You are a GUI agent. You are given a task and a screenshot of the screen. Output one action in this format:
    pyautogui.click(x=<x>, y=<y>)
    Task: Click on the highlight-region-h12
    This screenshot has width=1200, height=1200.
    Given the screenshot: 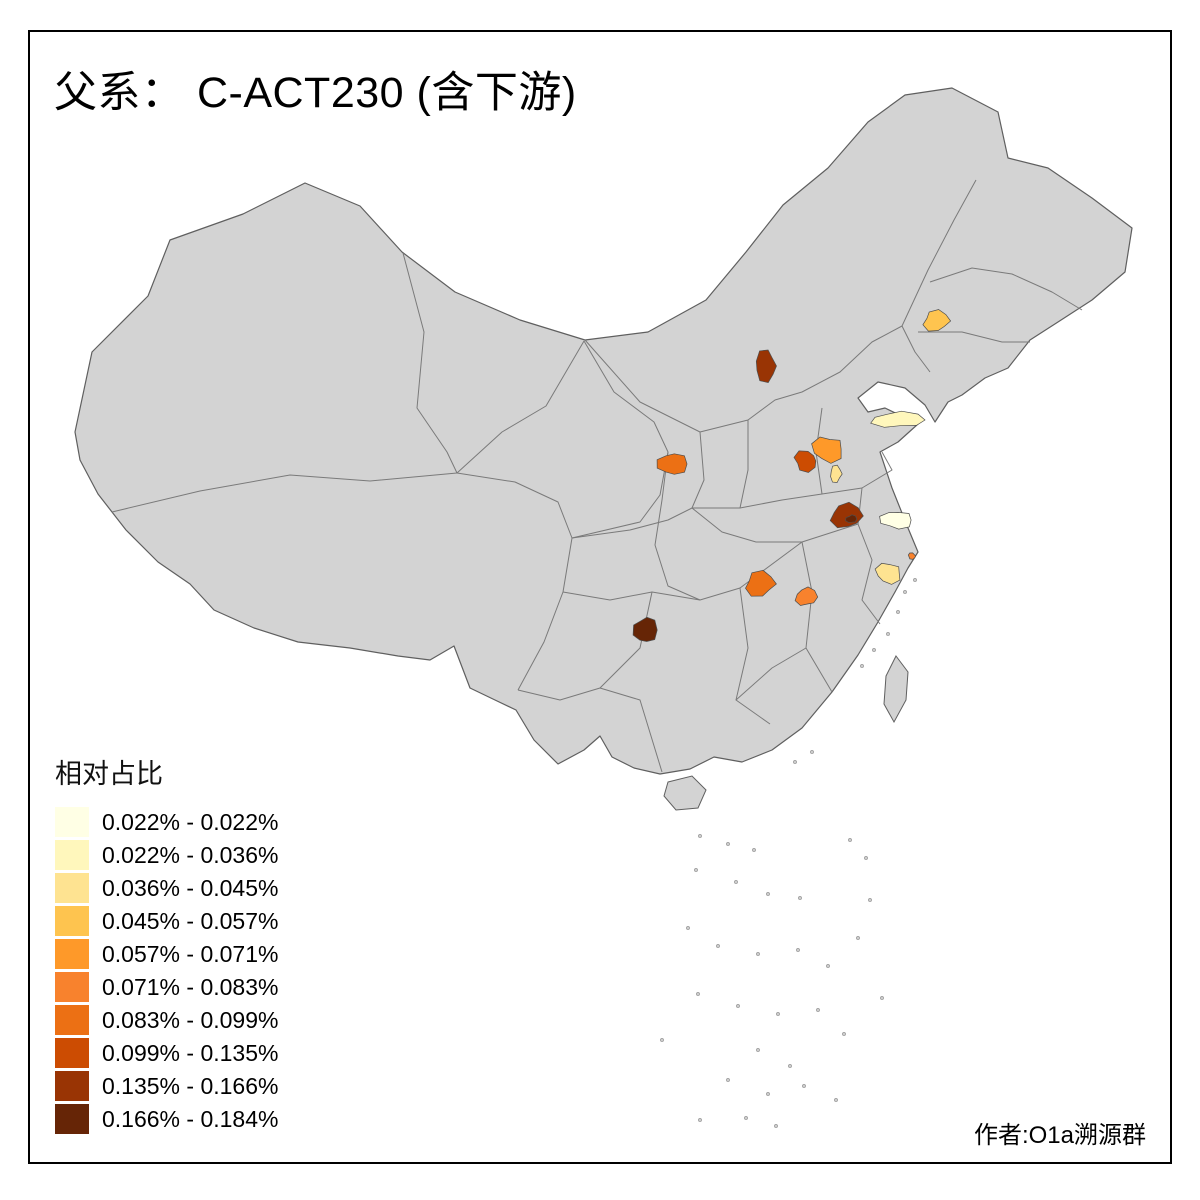 What is the action you would take?
    pyautogui.click(x=806, y=596)
    